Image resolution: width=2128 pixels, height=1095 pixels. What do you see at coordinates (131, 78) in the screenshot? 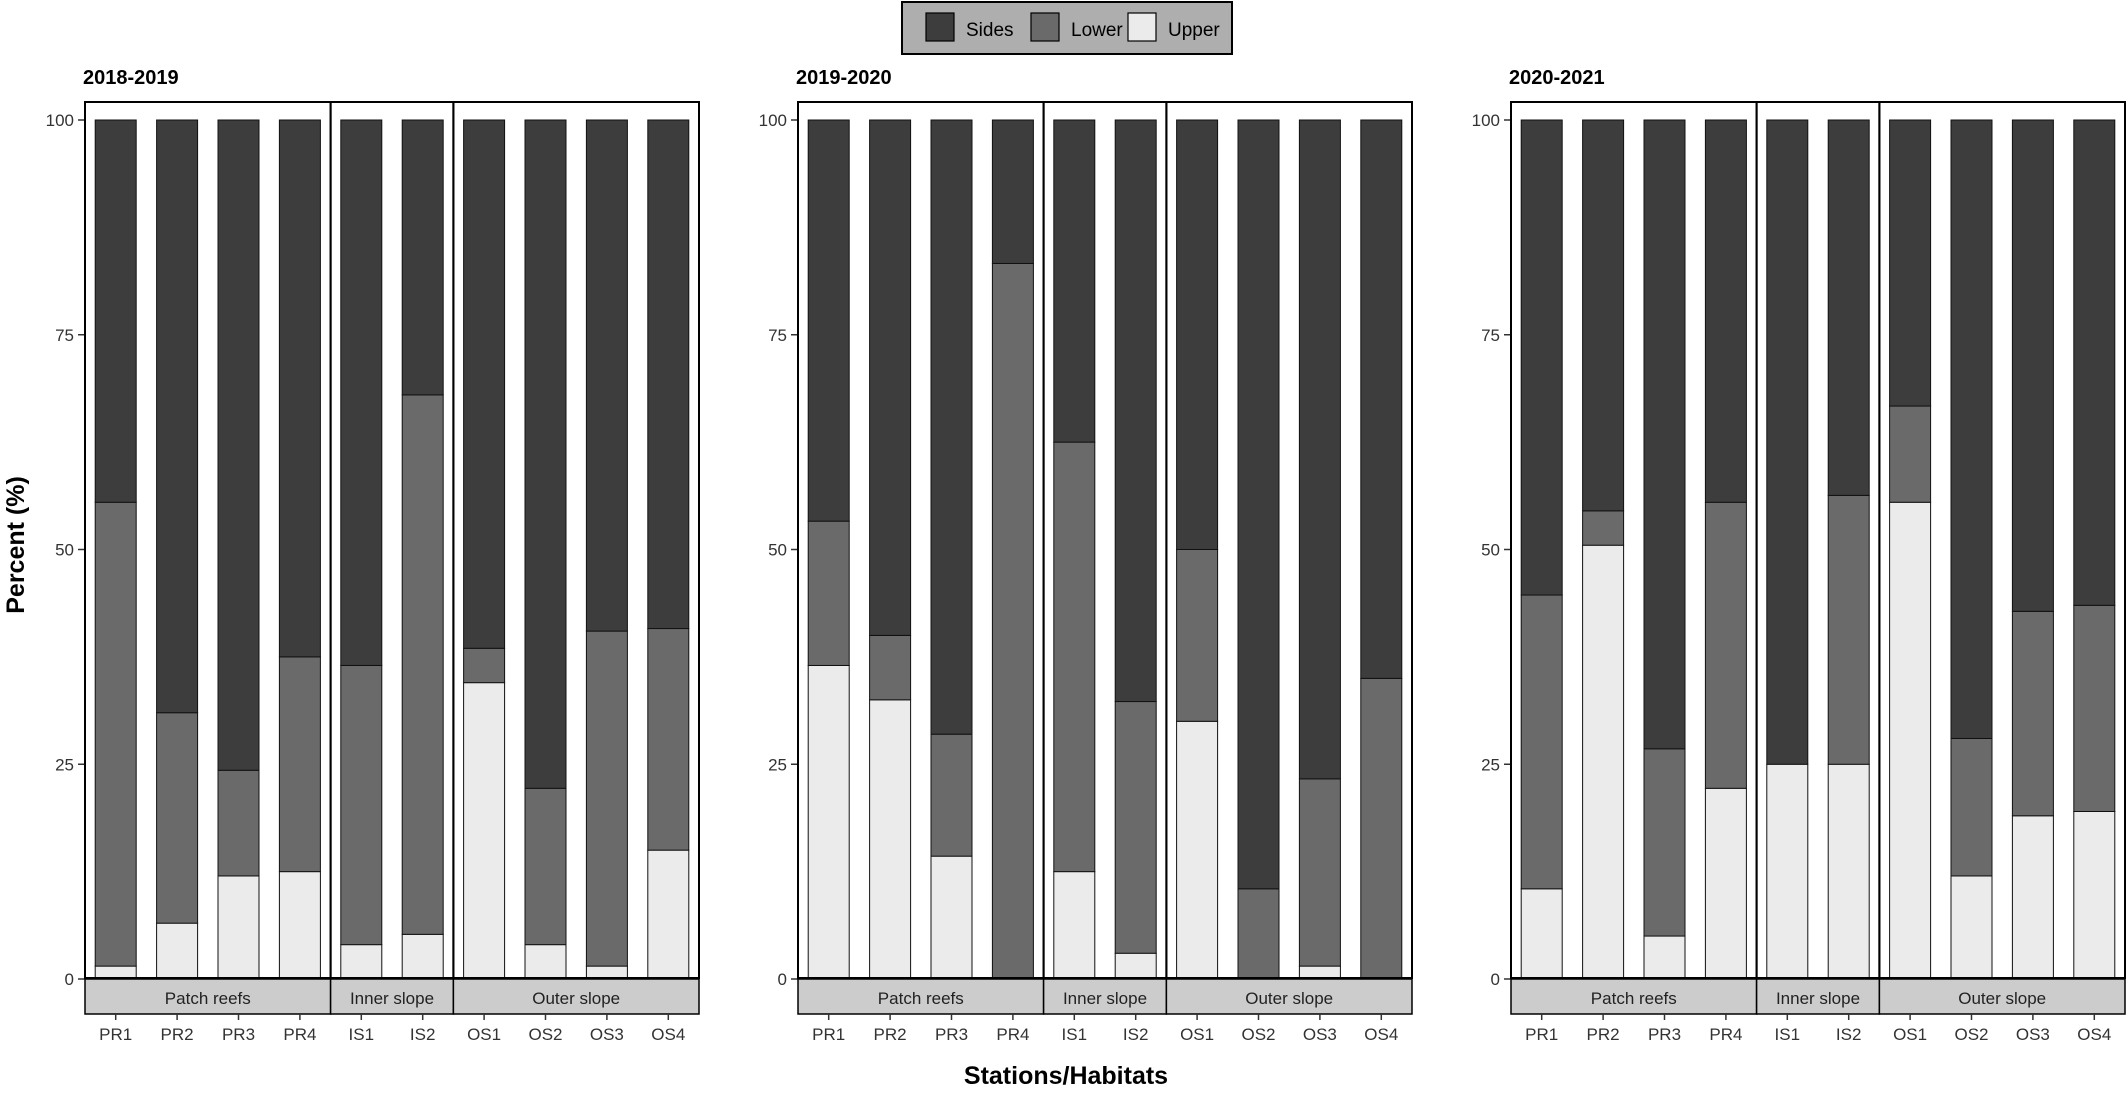
I see `panel-title-0: 2018-2019` at bounding box center [131, 78].